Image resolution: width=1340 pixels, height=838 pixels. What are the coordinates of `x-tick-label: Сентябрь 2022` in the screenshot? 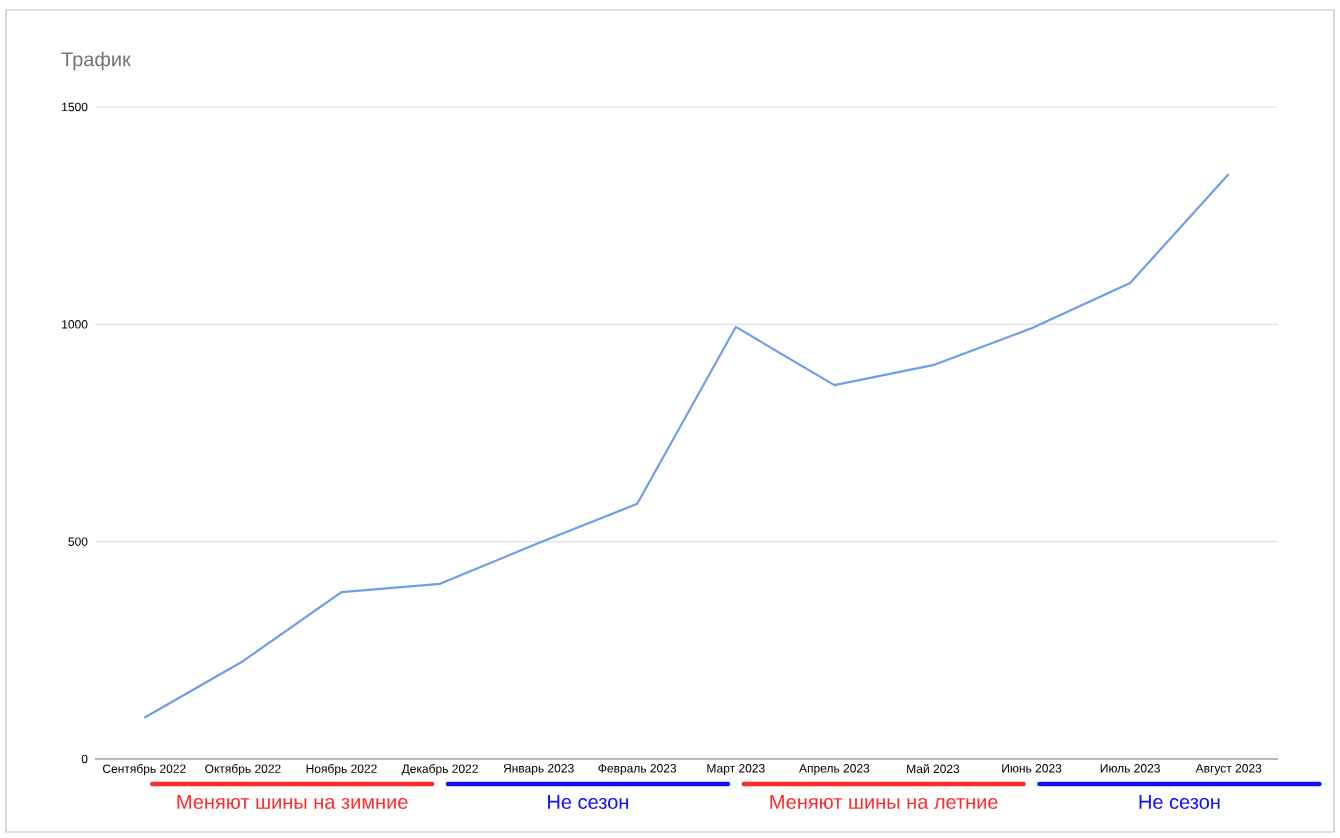 It's located at (144, 770).